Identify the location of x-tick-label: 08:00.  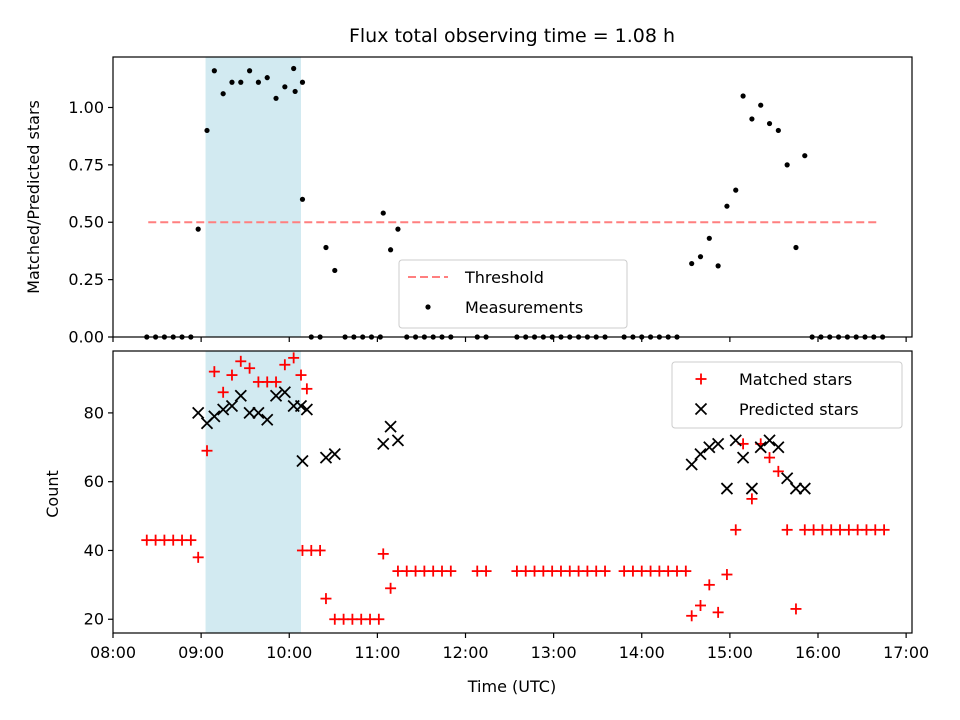
(113, 652).